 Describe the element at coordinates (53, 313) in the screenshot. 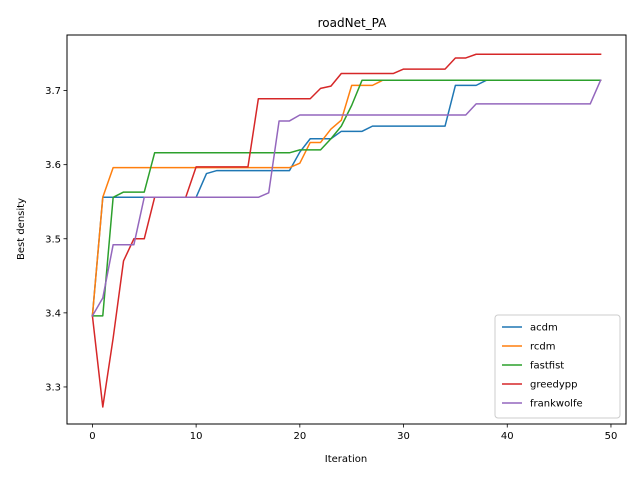

I see `y-tick-label: 3.4` at that location.